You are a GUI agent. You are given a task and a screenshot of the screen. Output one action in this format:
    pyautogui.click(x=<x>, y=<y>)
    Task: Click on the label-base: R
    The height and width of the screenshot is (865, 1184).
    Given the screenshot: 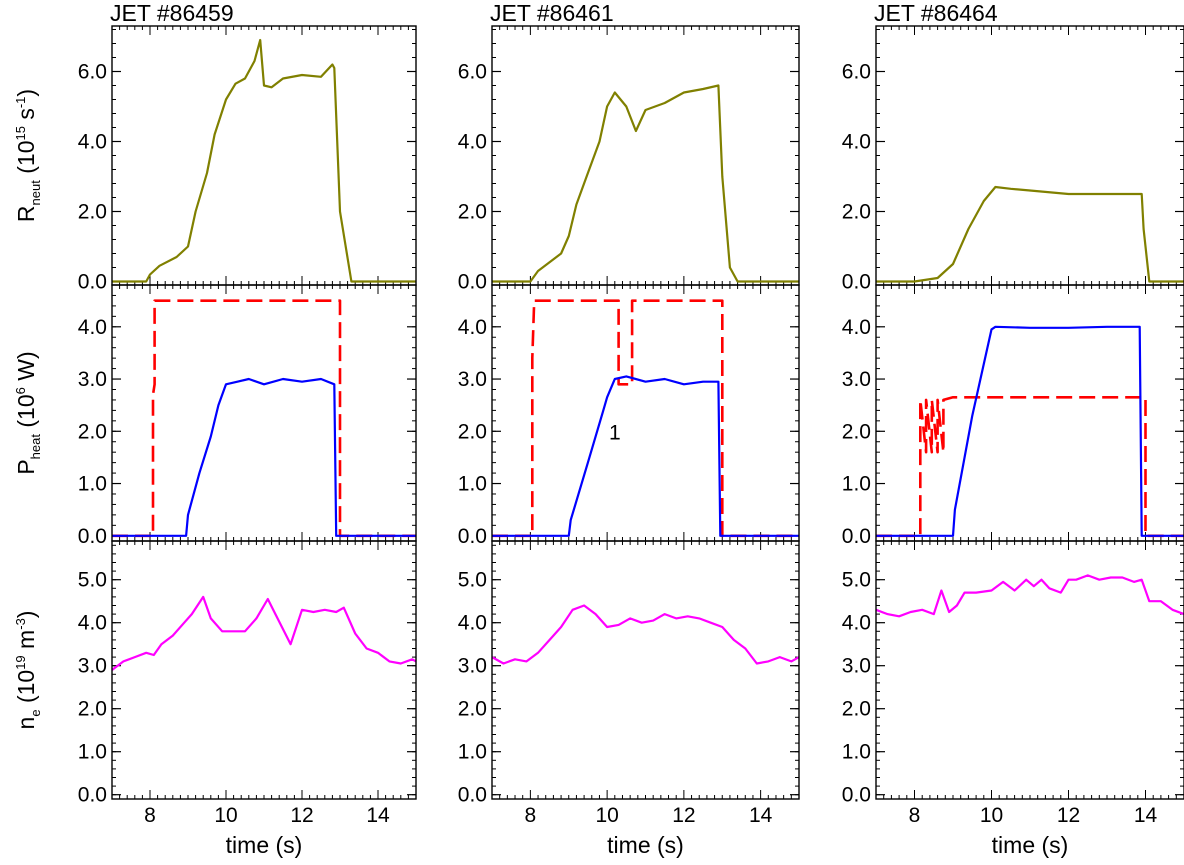 What is the action you would take?
    pyautogui.click(x=26, y=213)
    